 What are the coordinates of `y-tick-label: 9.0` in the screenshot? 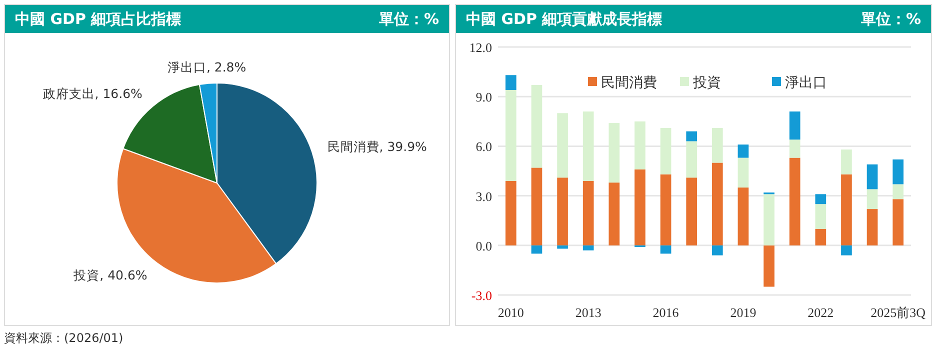 It's located at (484, 97).